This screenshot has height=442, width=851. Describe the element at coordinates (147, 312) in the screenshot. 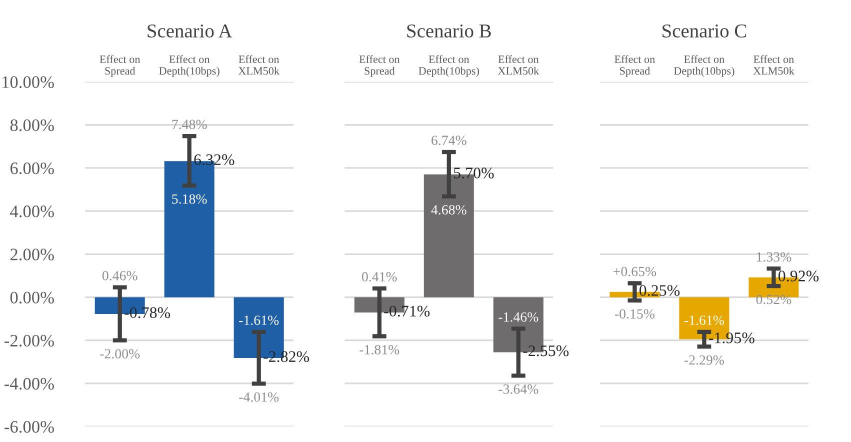

I see `data-label: -0.78%` at that location.